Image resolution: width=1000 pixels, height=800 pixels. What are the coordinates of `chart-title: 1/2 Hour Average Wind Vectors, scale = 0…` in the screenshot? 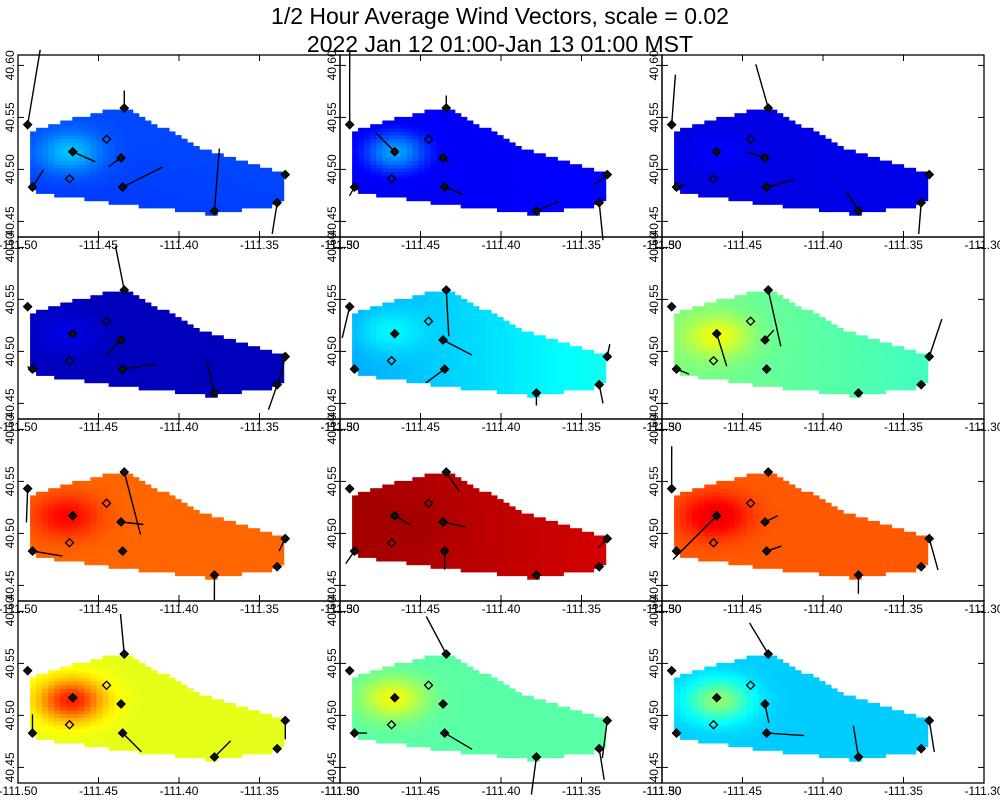 It's located at (500, 16).